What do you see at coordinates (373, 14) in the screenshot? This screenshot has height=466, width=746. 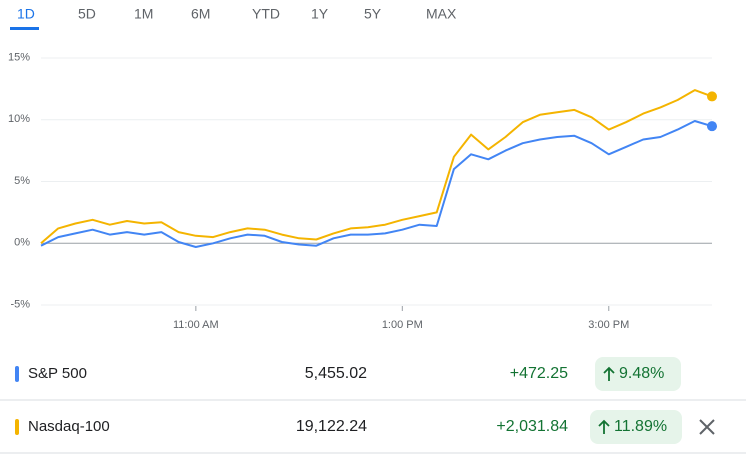 I see `range-tab: 5Y` at bounding box center [373, 14].